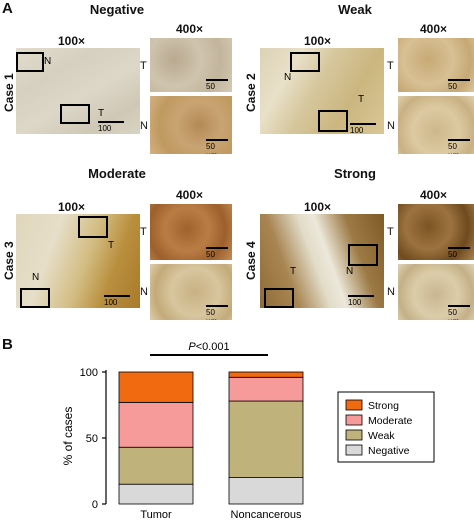  I want to click on scale-bar-high-n-case4: 50 μm, so click(459, 312).